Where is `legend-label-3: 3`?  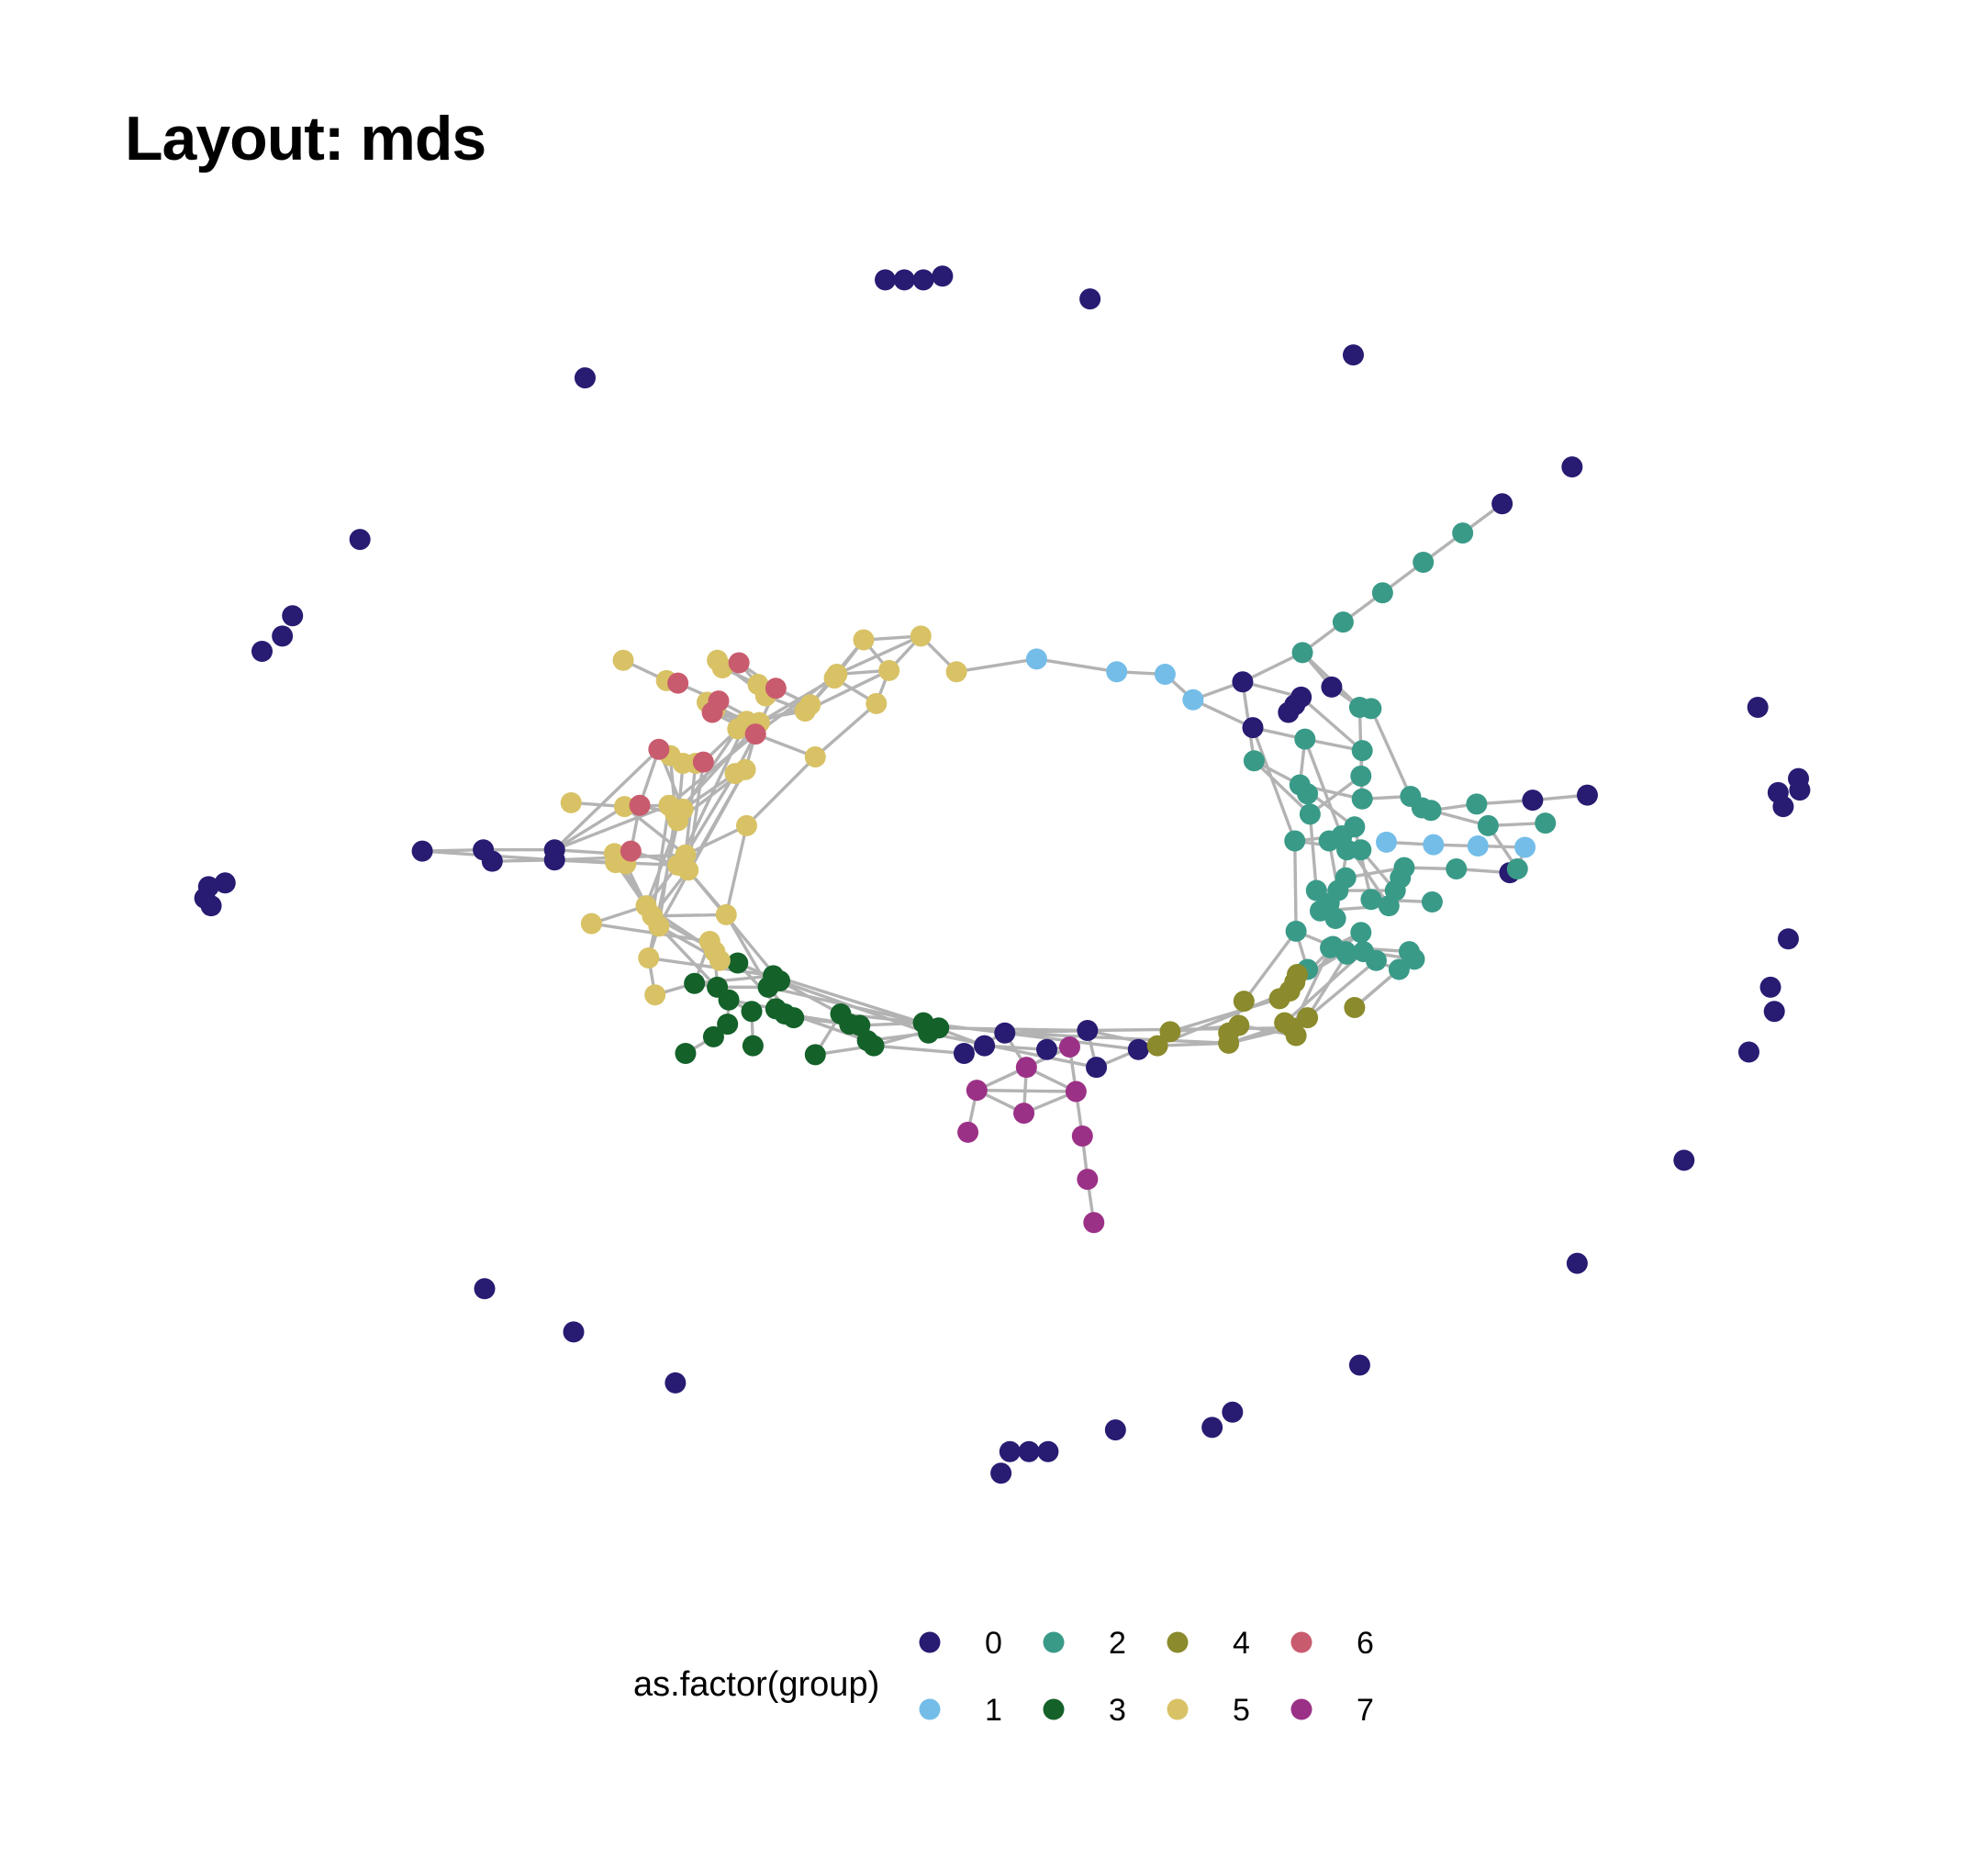
legend-label-3: 3 is located at coordinates (1117, 1710).